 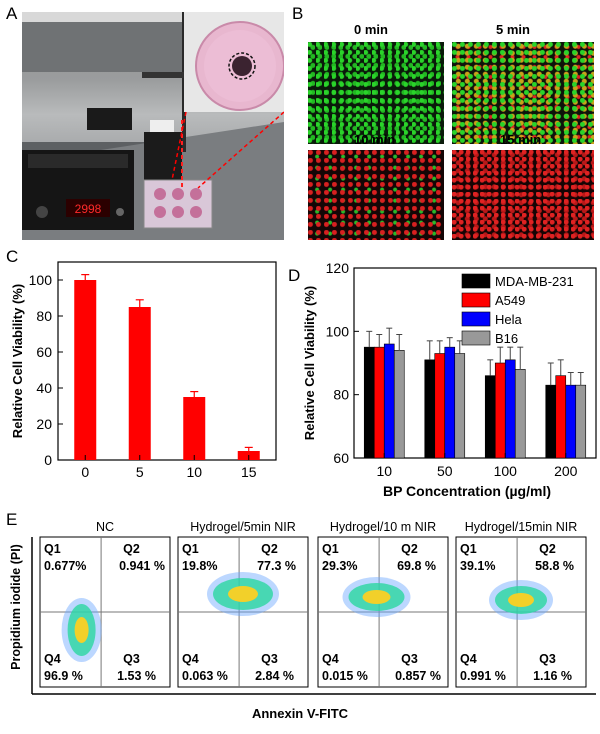 What do you see at coordinates (234, 62) in the screenshot?
I see `petri-dish-inset` at bounding box center [234, 62].